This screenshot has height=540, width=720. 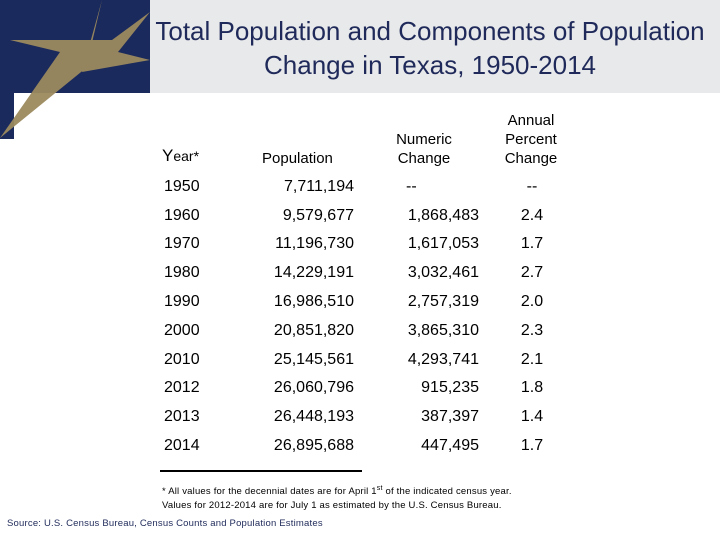 What do you see at coordinates (319, 186) in the screenshot?
I see `cell-population: 7,711,194` at bounding box center [319, 186].